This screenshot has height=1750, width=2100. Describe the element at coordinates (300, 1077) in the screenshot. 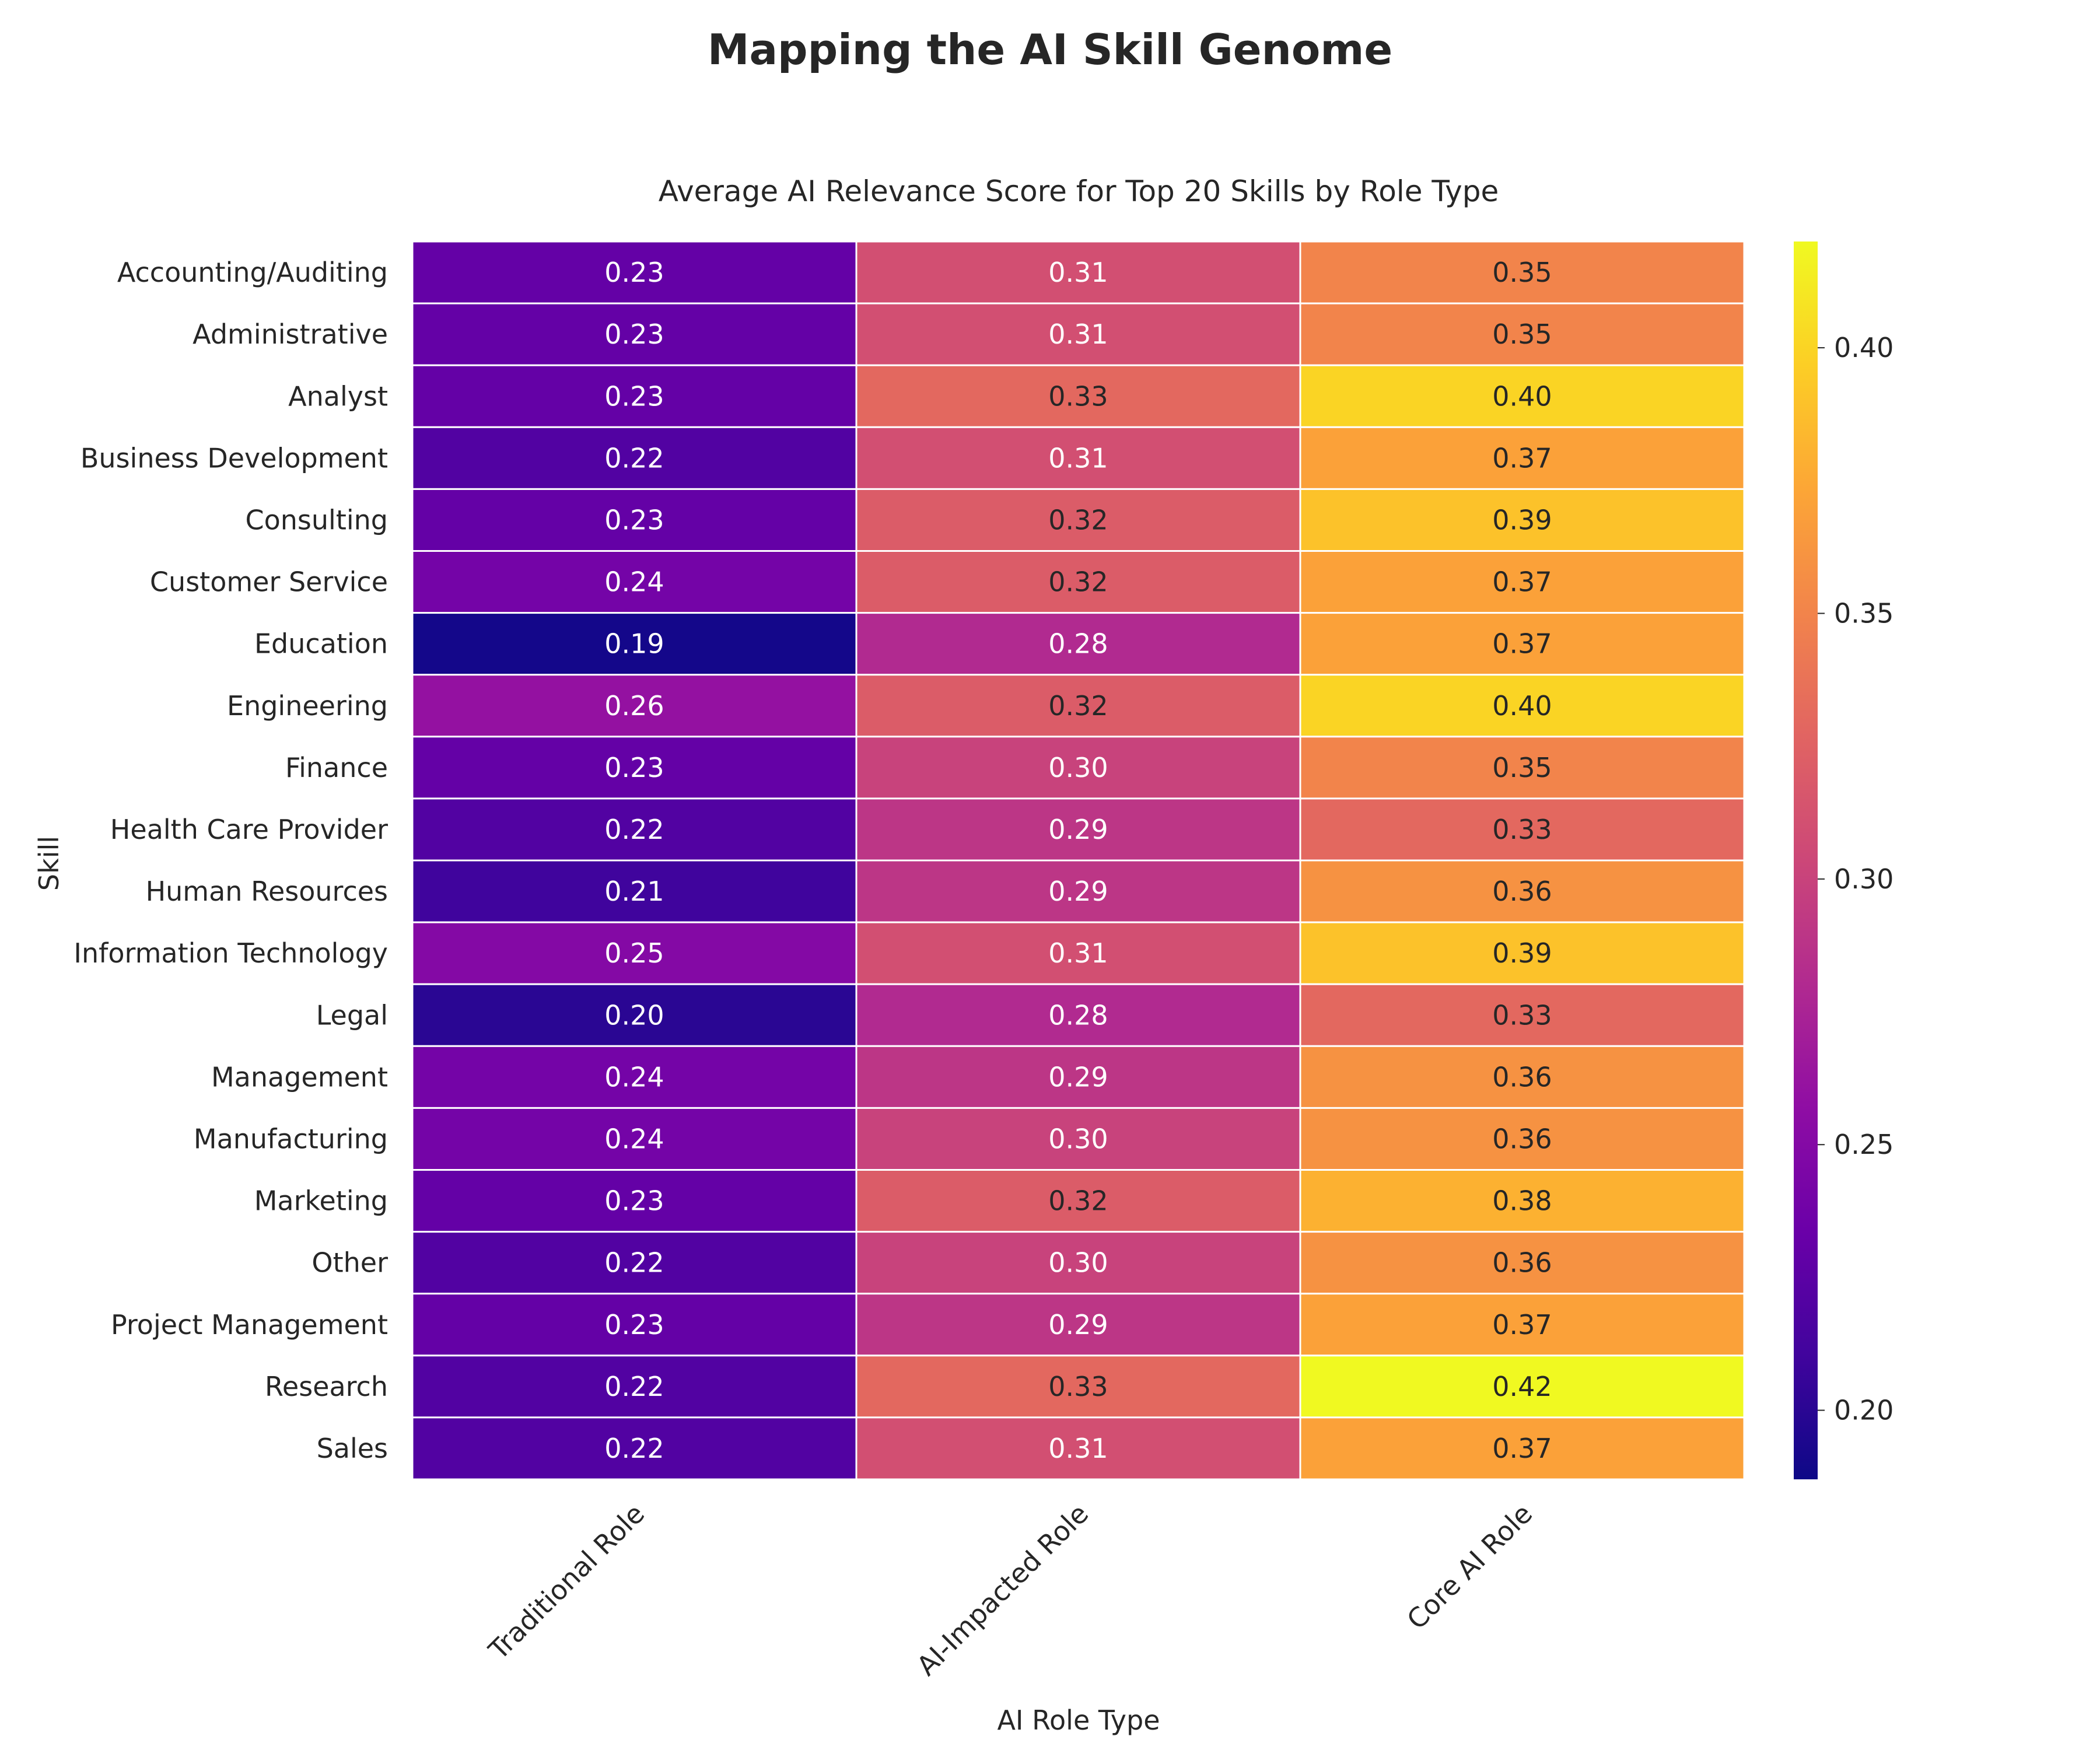

I see `y-tick-label: Management` at that location.